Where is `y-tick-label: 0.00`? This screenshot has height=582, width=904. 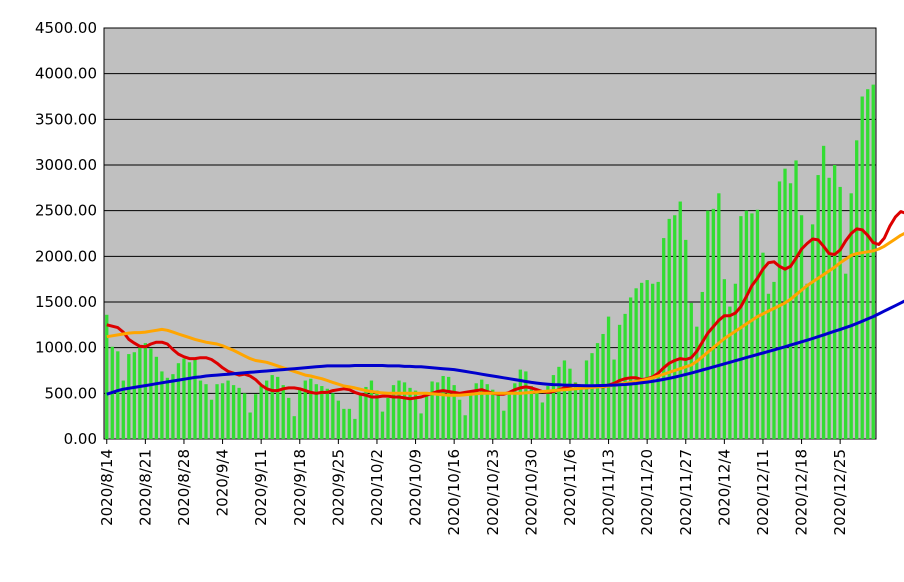
y-tick-label: 0.00 is located at coordinates (80, 439).